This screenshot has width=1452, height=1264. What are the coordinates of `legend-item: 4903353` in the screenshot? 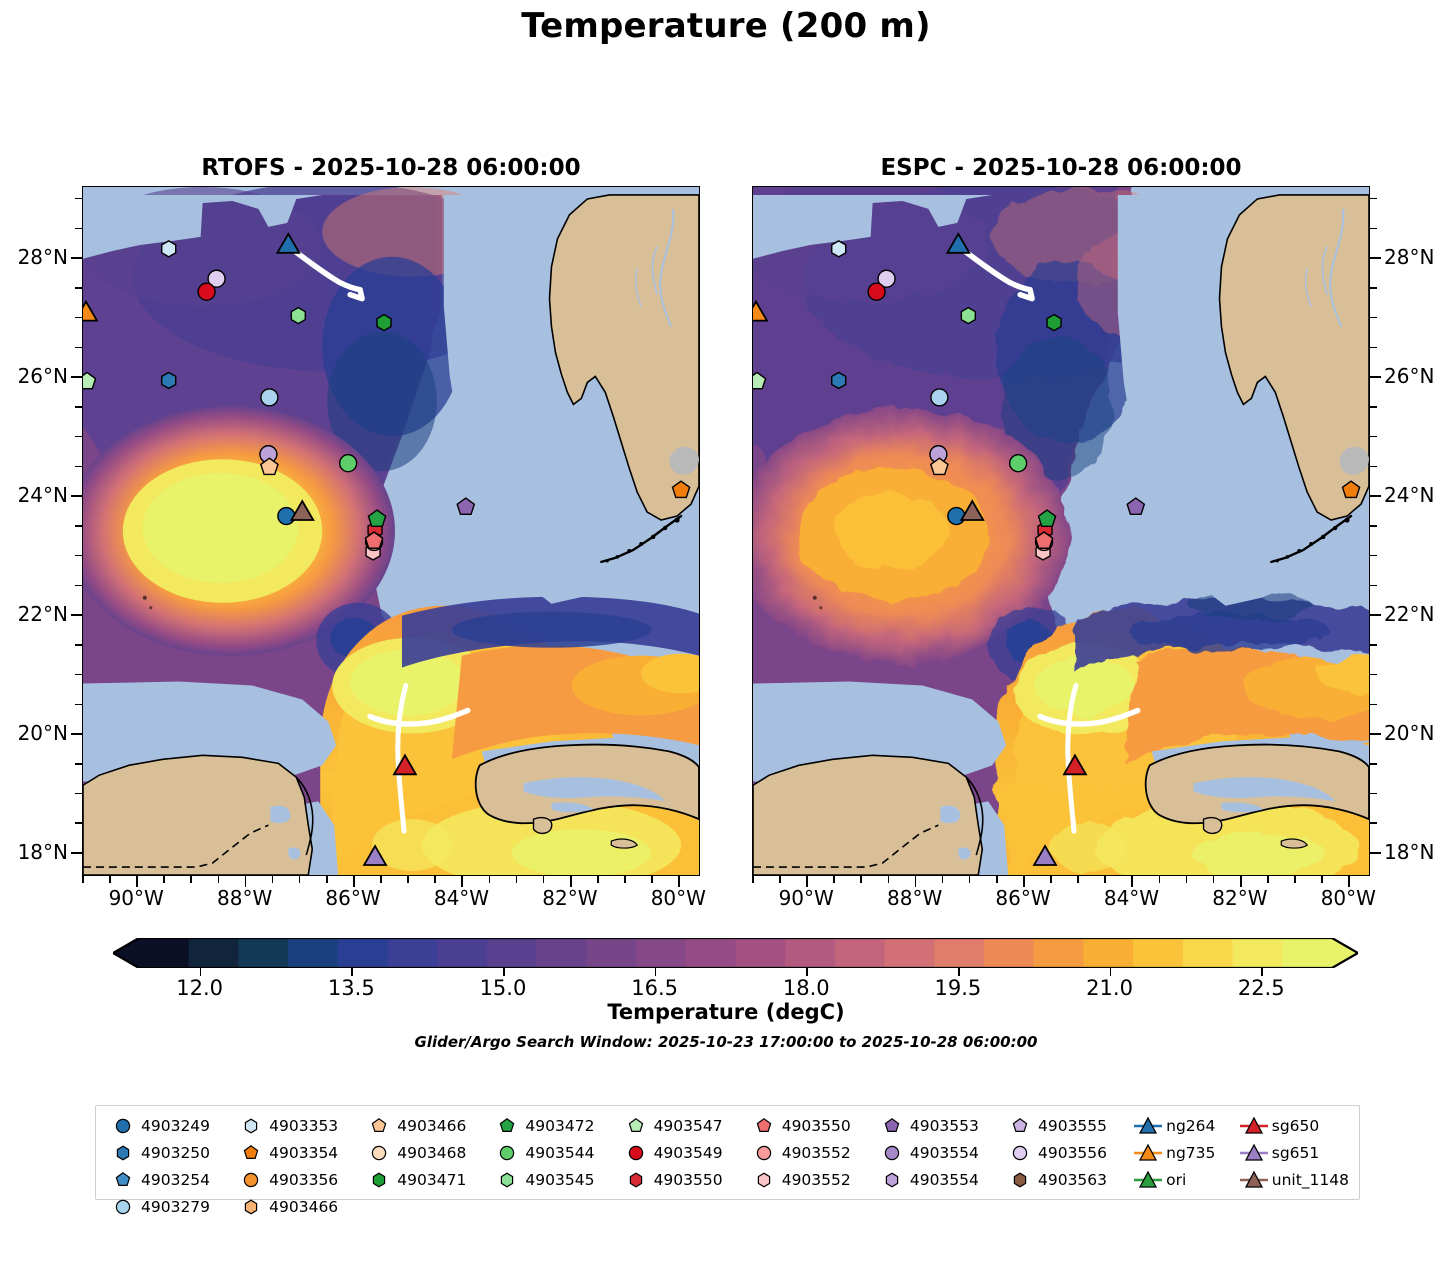 It's located at (300, 1126).